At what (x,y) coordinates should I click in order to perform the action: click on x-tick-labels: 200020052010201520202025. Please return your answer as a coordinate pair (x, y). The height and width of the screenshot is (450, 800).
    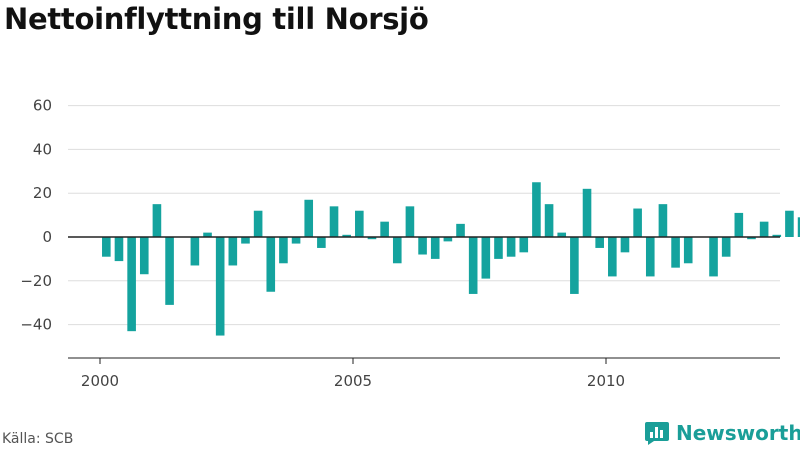
    Looking at the image, I should click on (353, 381).